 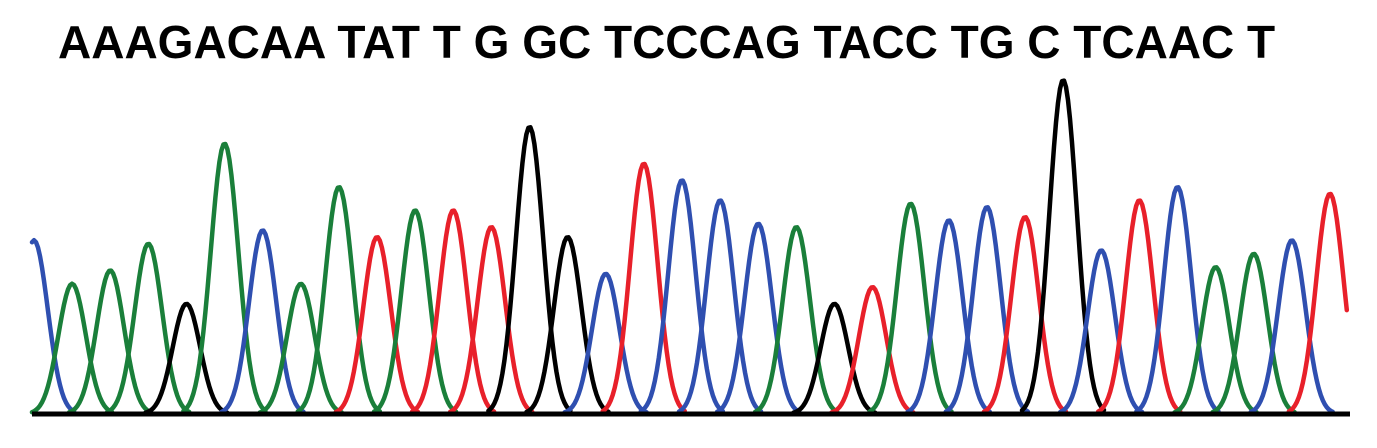 I want to click on trace-peak-2-A, so click(x=72, y=348).